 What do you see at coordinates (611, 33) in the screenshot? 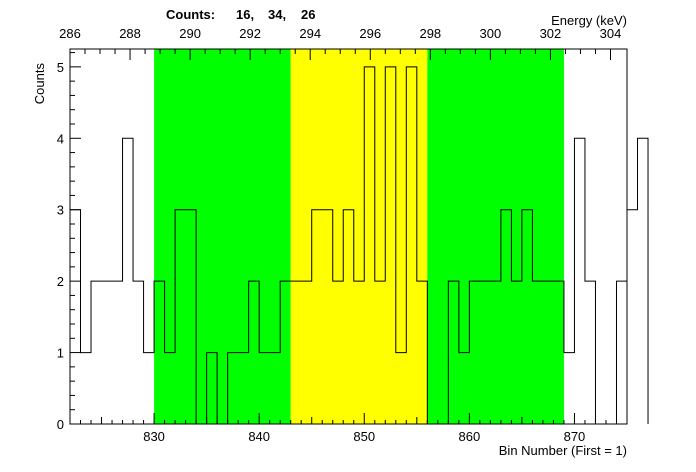
I see `energy-tick-label: 304` at bounding box center [611, 33].